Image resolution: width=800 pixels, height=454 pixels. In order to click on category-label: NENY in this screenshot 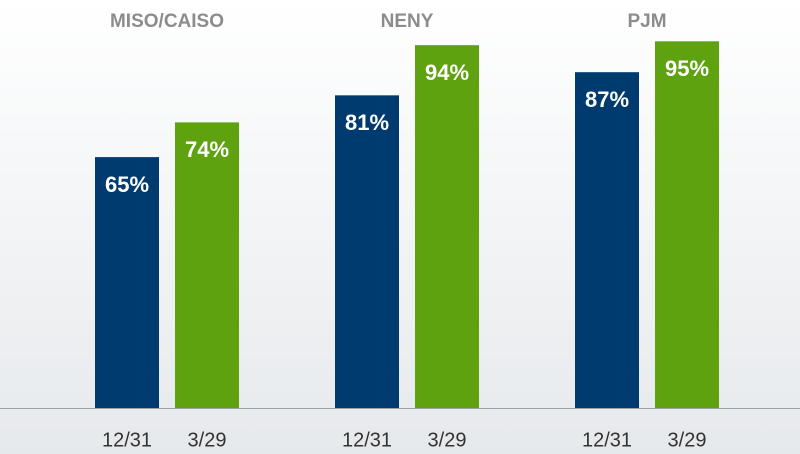, I will do `click(407, 21)`.